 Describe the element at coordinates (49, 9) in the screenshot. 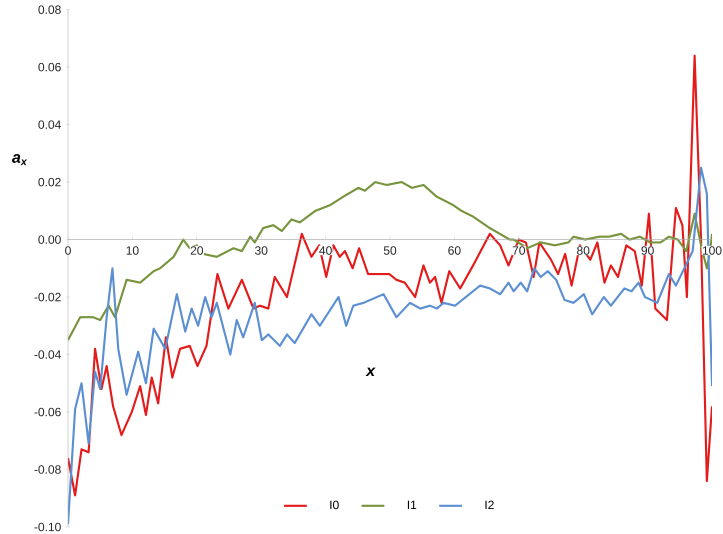

I see `y-tick-label: 0.08` at that location.